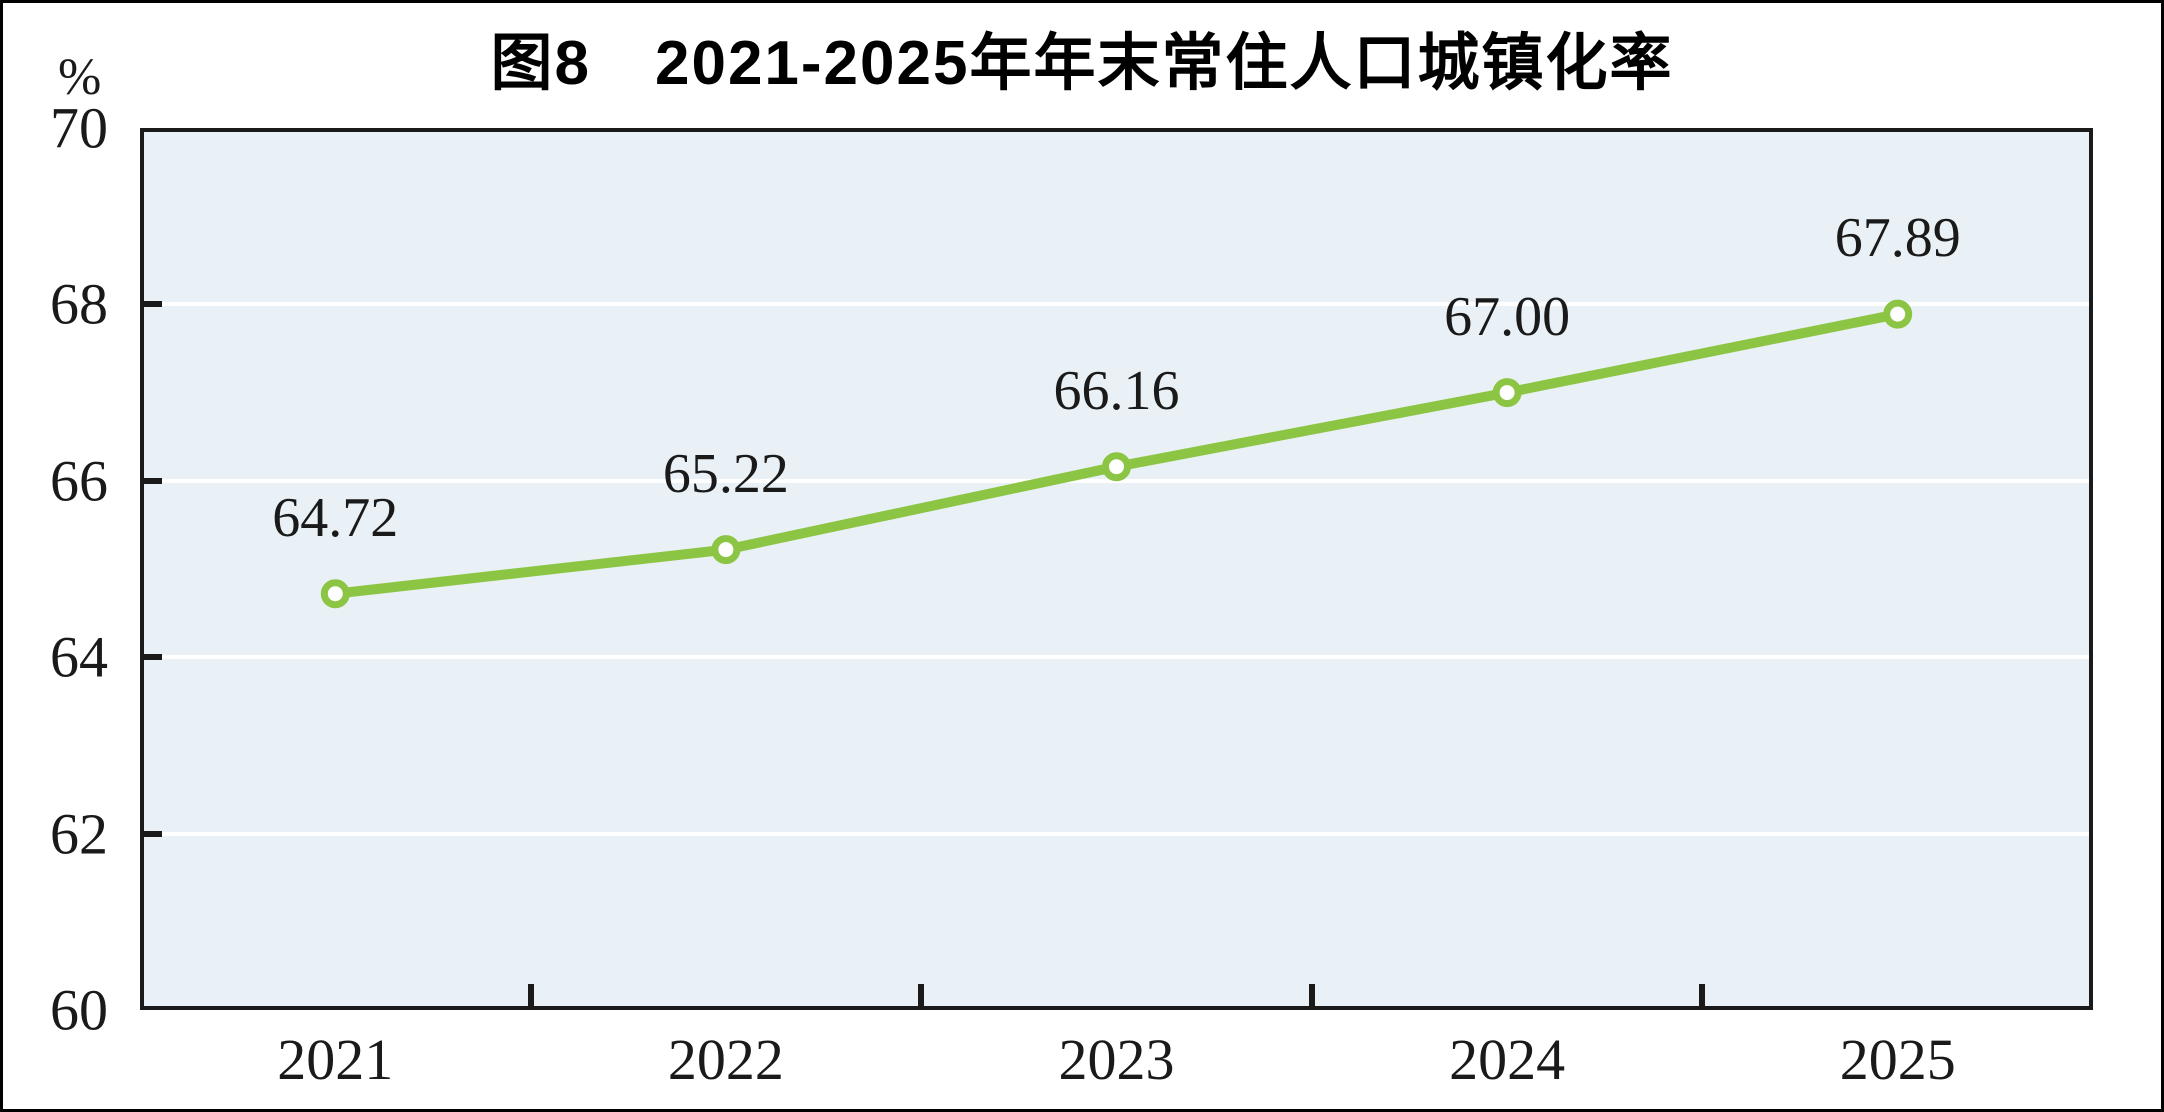  Describe the element at coordinates (1116, 390) in the screenshot. I see `data-label: 66.16` at that location.